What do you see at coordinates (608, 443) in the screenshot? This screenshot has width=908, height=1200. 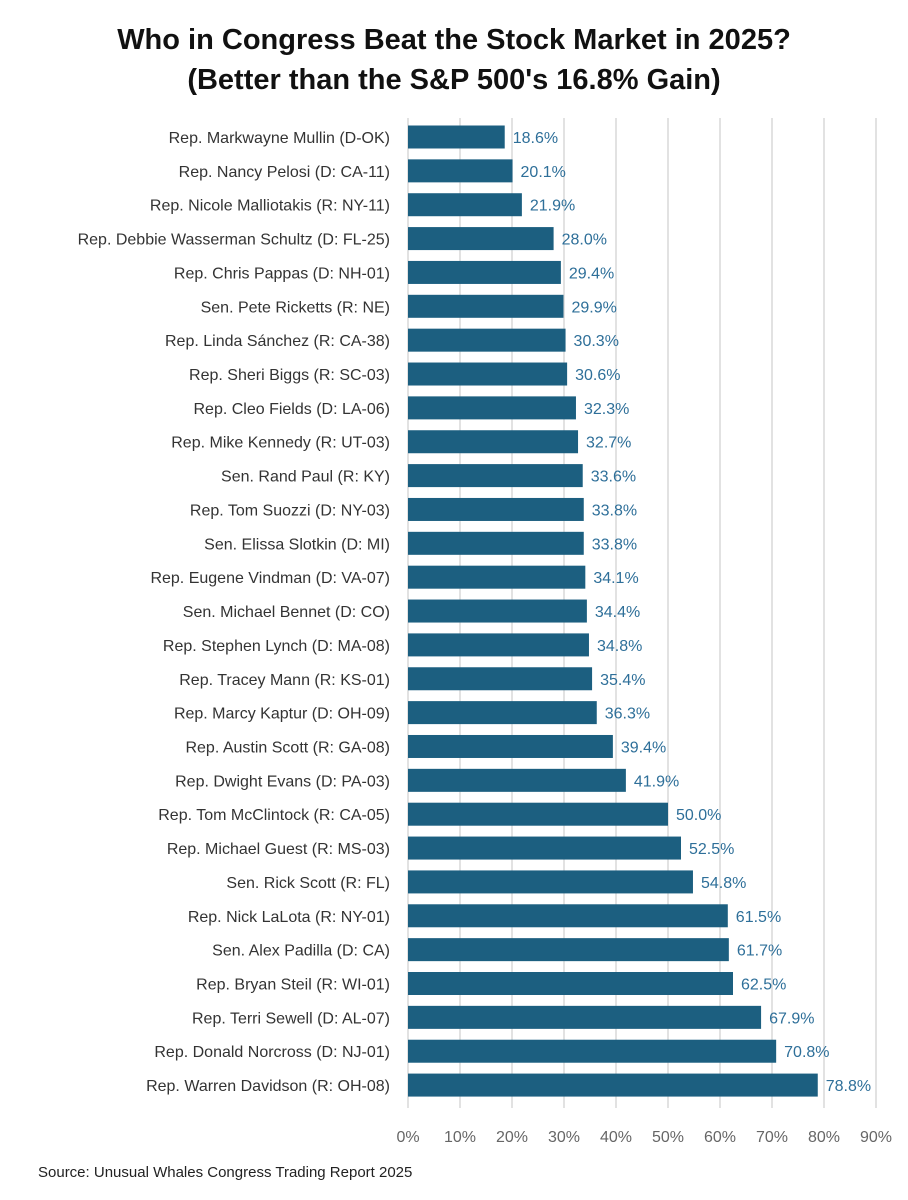 I see `value-label: 32.7%` at bounding box center [608, 443].